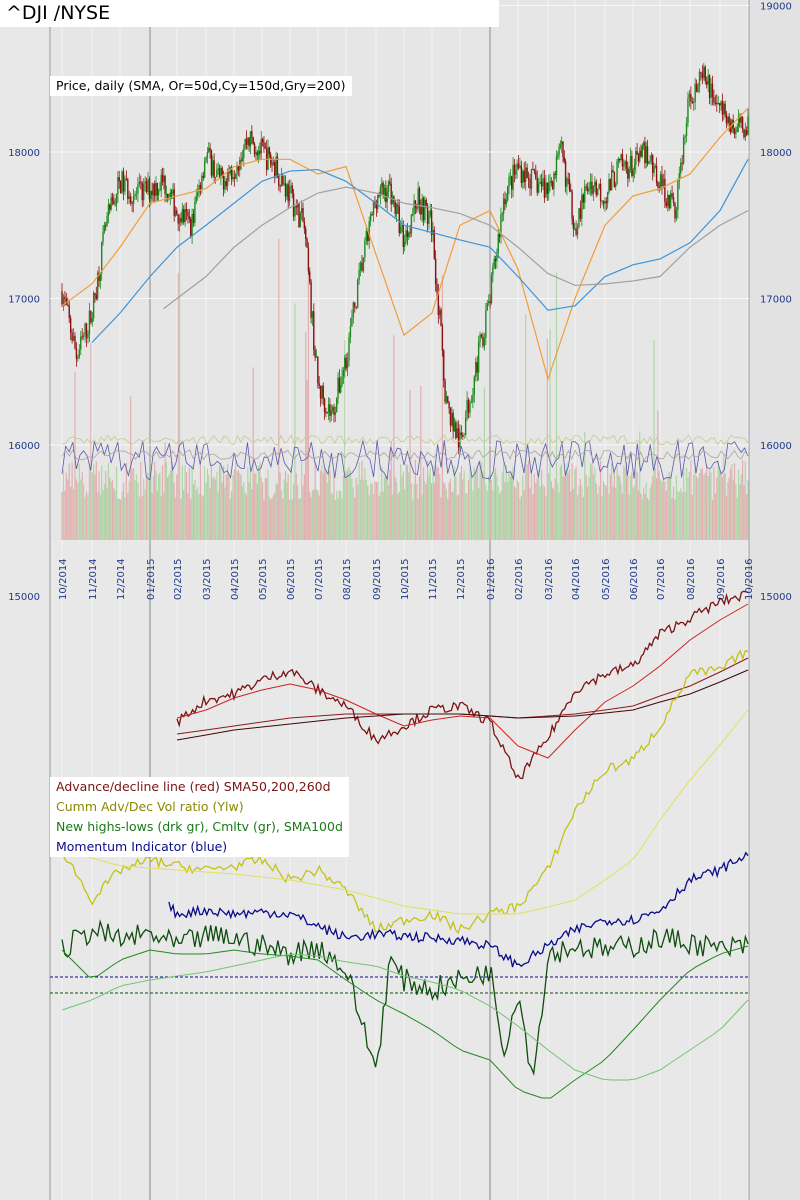 This screenshot has width=800, height=1200. What do you see at coordinates (491, 579) in the screenshot?
I see `x-tick-label: 01/2016` at bounding box center [491, 579].